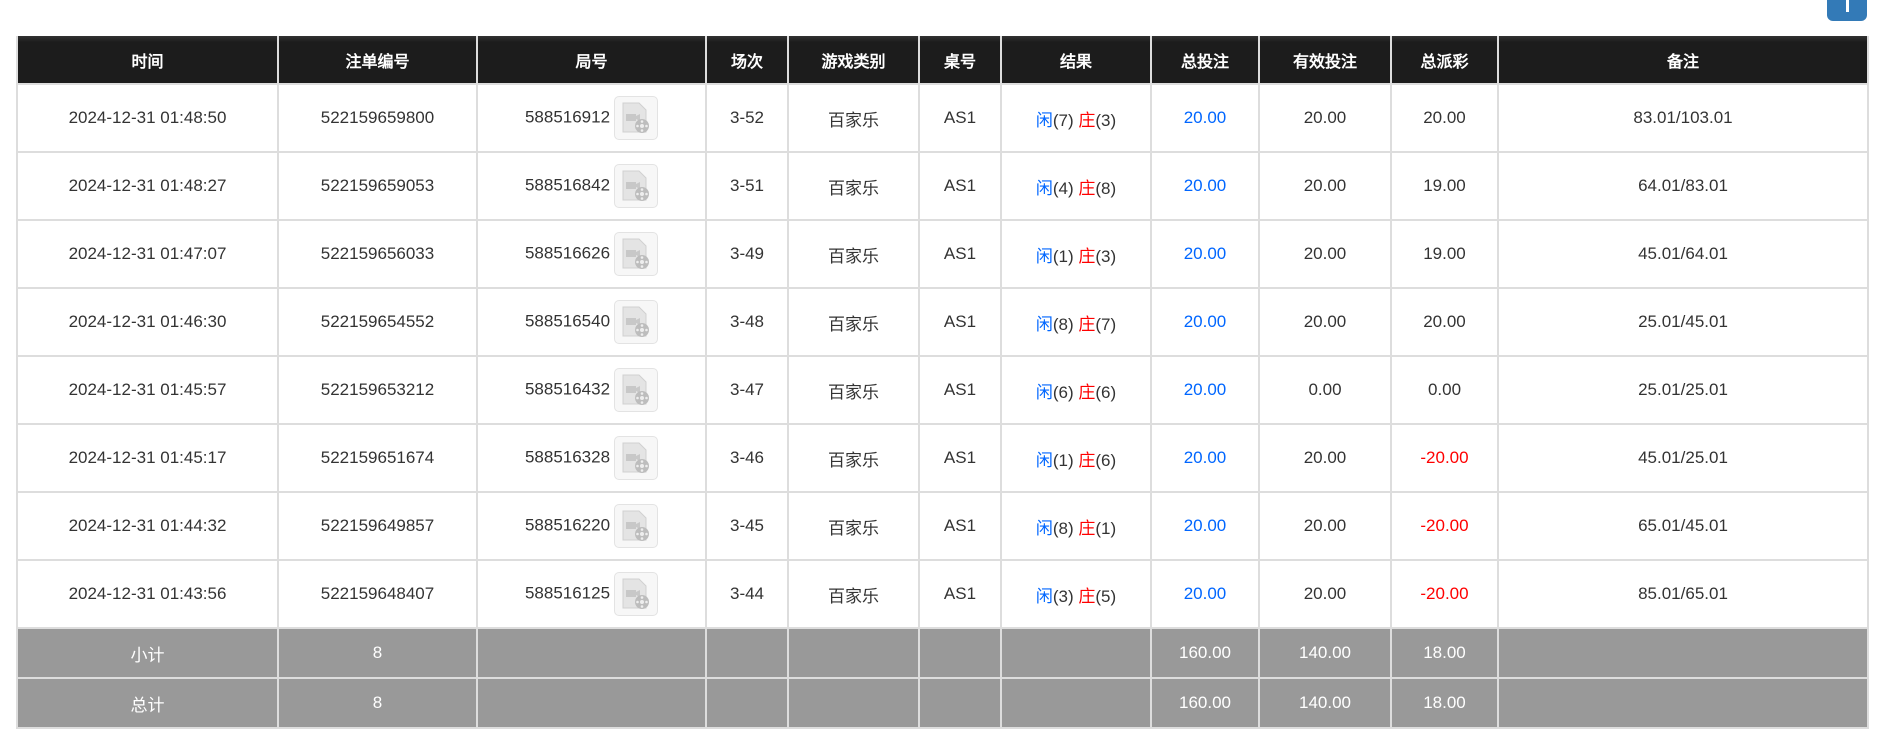 The image size is (1890, 729). What do you see at coordinates (1683, 390) in the screenshot?
I see `note-cell: 25.01/25.01` at bounding box center [1683, 390].